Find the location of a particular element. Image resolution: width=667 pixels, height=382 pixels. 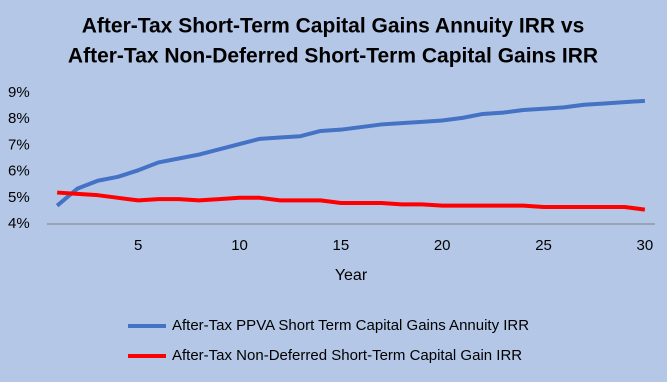

y-tick-label: 7% is located at coordinates (19, 144).